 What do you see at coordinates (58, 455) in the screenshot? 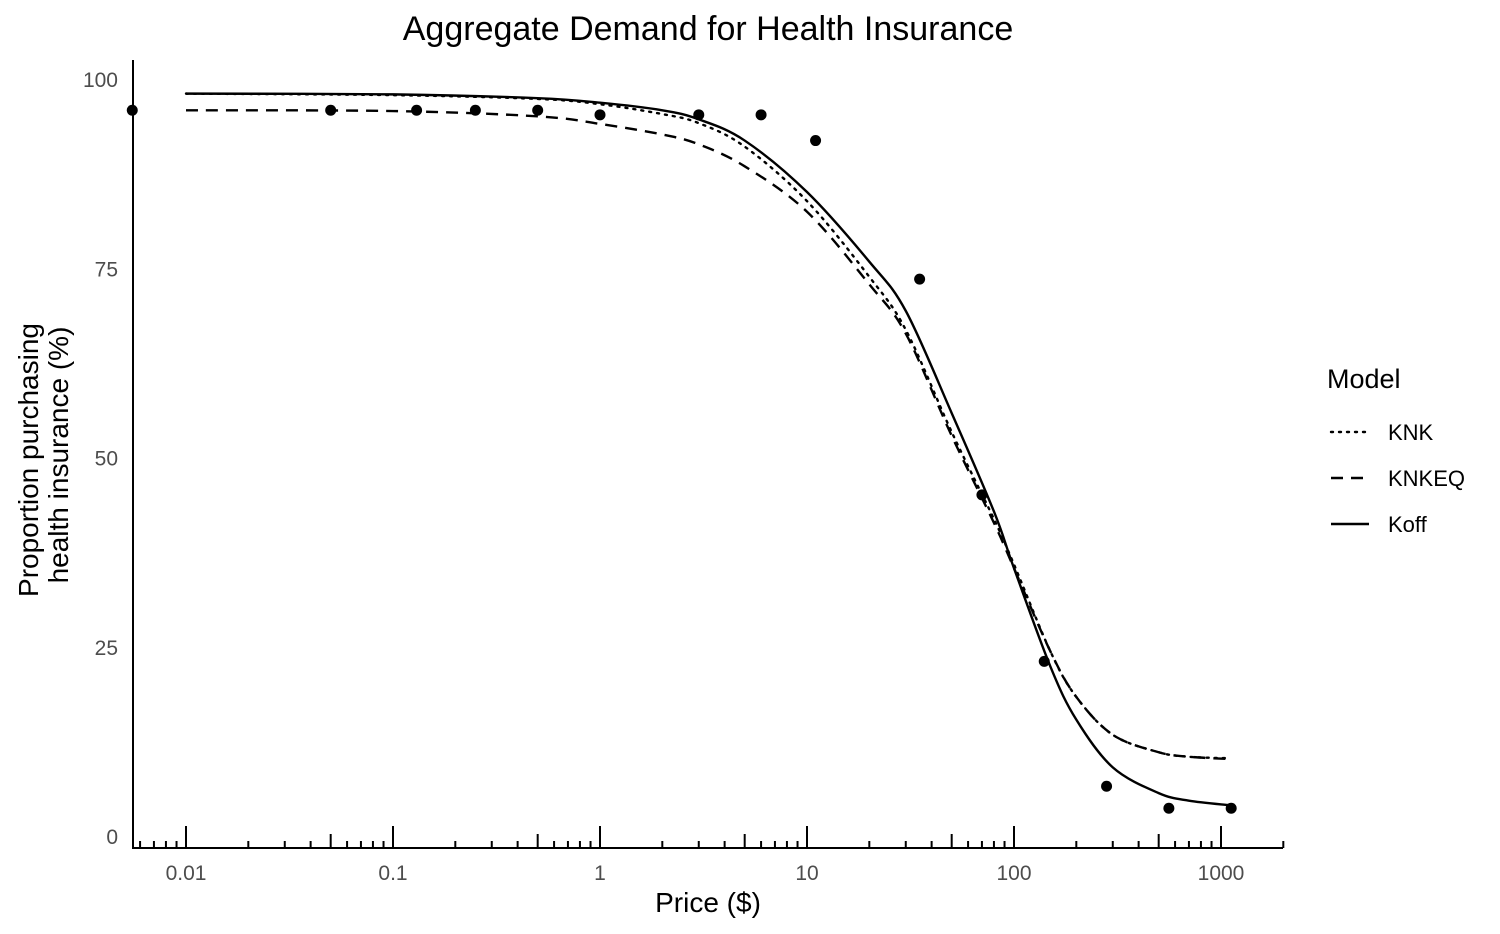
I see `y-axis-title-line-2: health insurance (%)` at bounding box center [58, 455].